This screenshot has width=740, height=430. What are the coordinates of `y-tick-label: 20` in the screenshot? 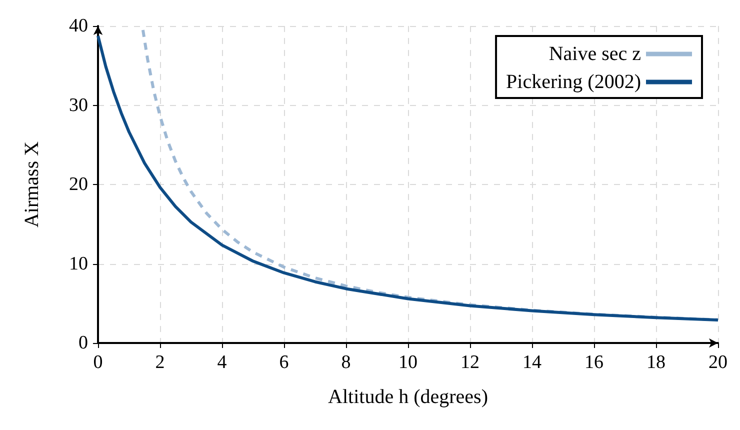 It's located at (78, 184).